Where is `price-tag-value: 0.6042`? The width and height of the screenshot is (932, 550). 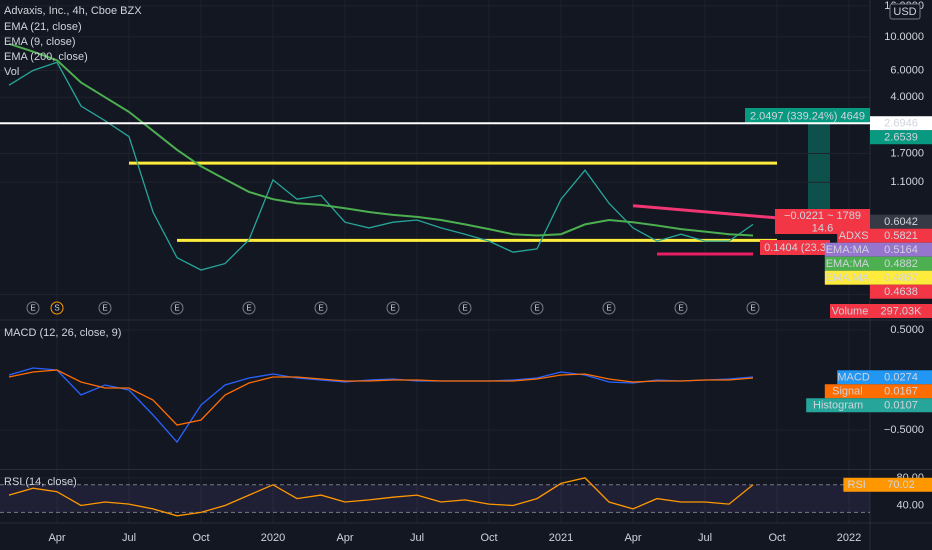 price-tag-value: 0.6042 is located at coordinates (901, 222).